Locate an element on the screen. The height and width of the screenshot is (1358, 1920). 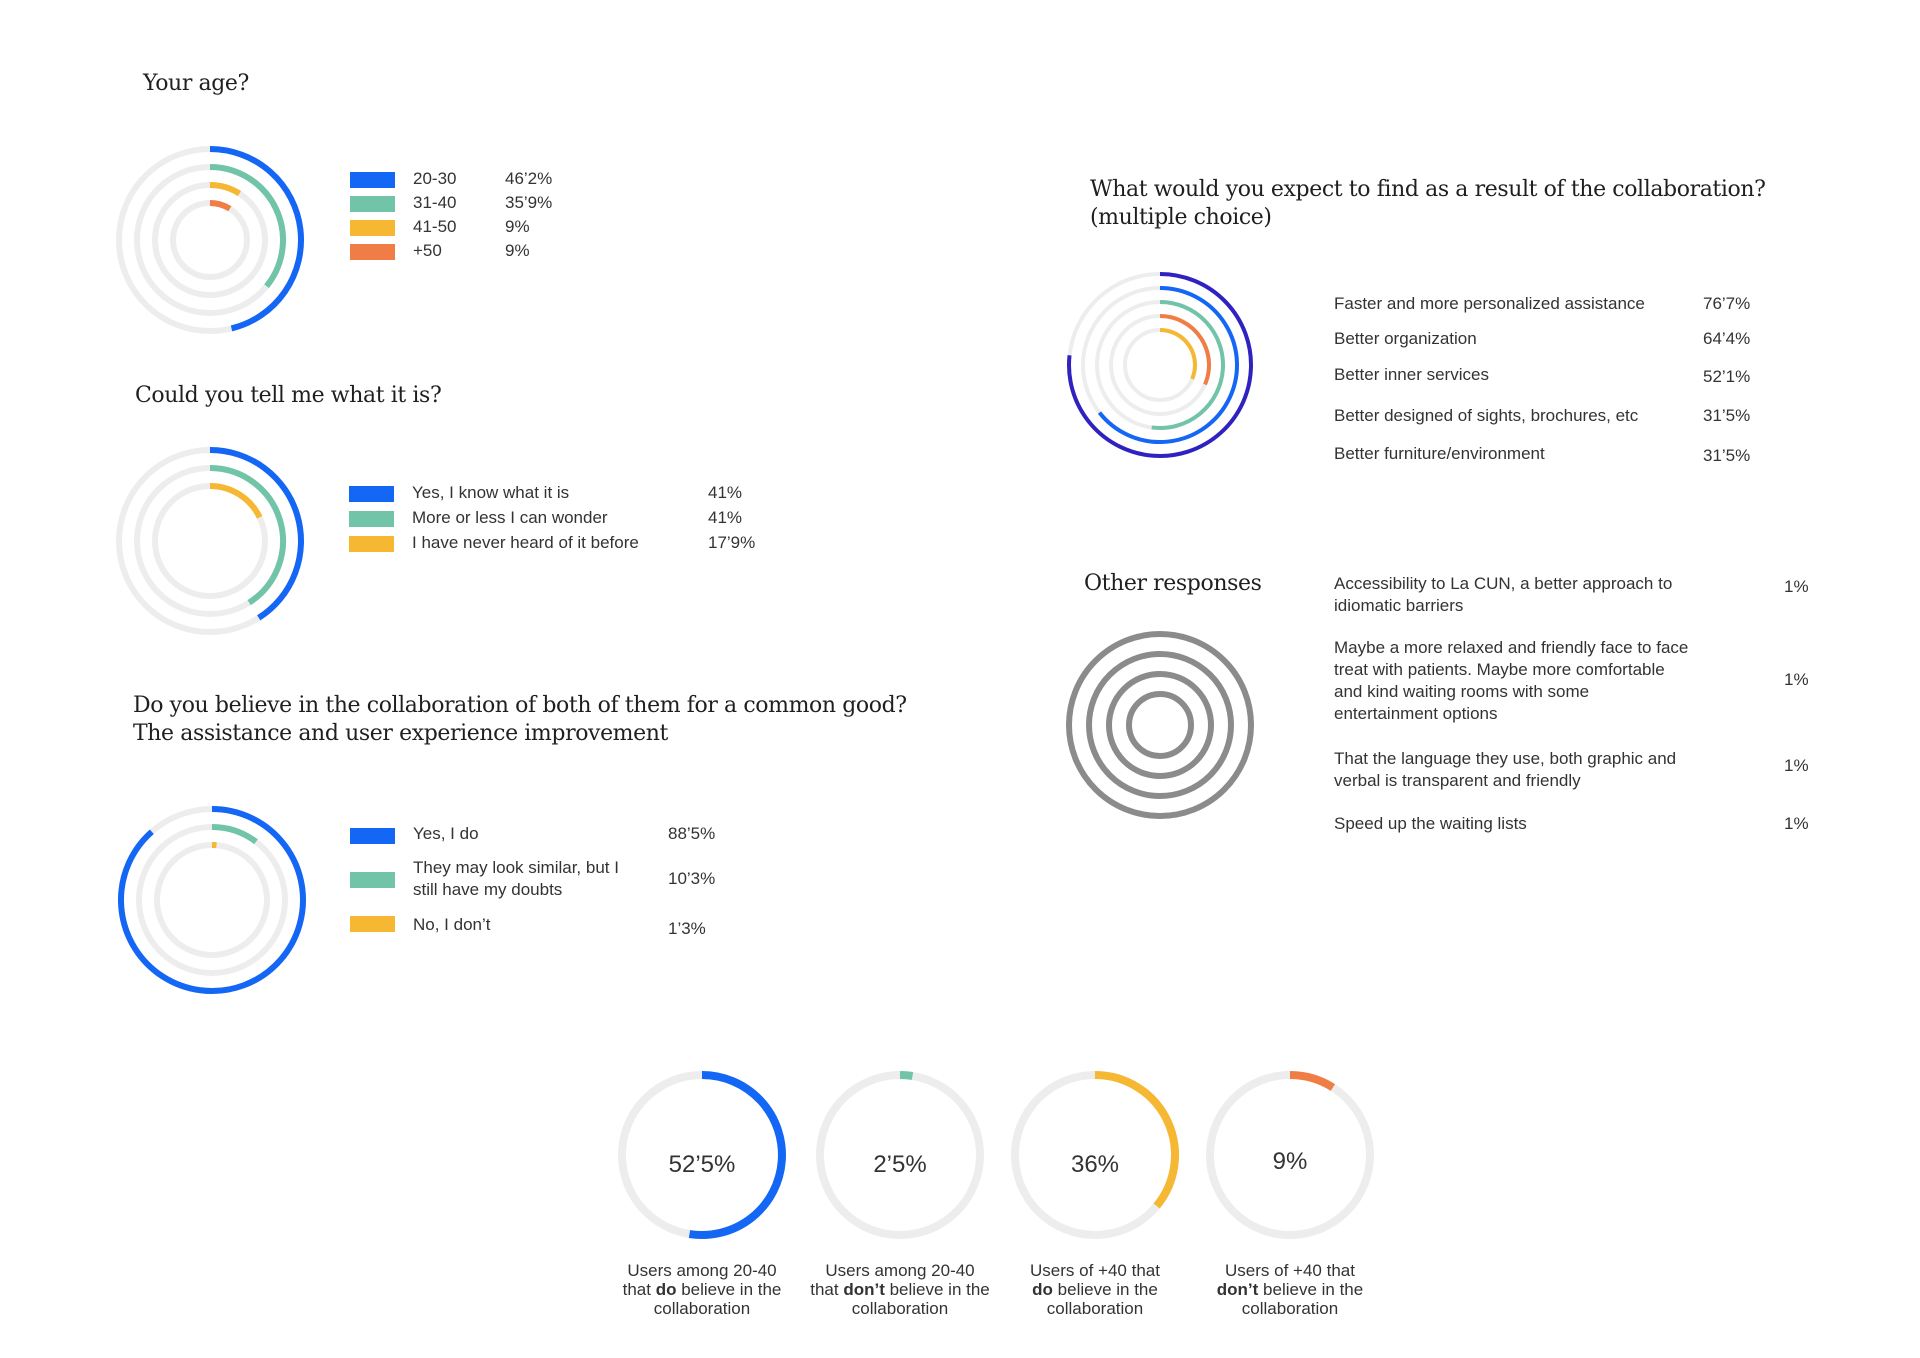
legend-swatch-blue is located at coordinates (371, 494).